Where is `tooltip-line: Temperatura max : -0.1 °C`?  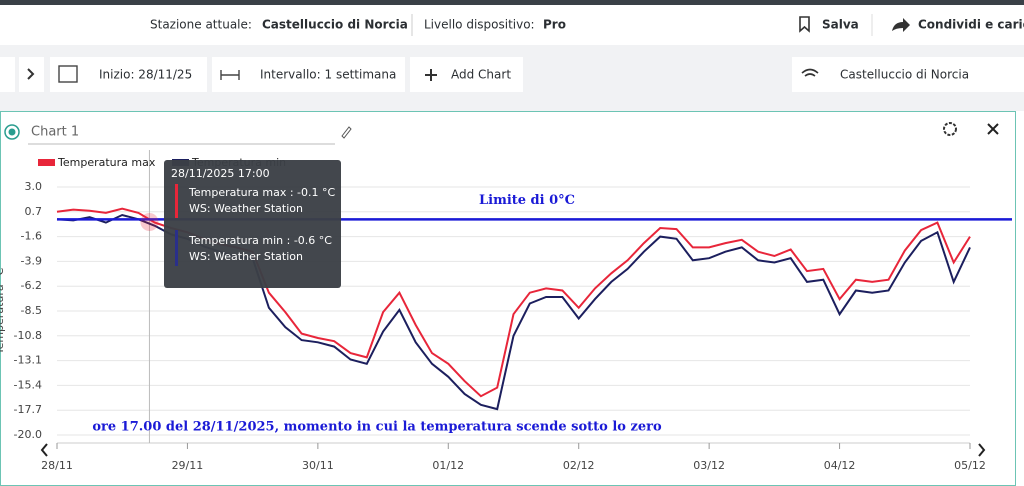 tooltip-line: Temperatura max : -0.1 °C is located at coordinates (262, 192).